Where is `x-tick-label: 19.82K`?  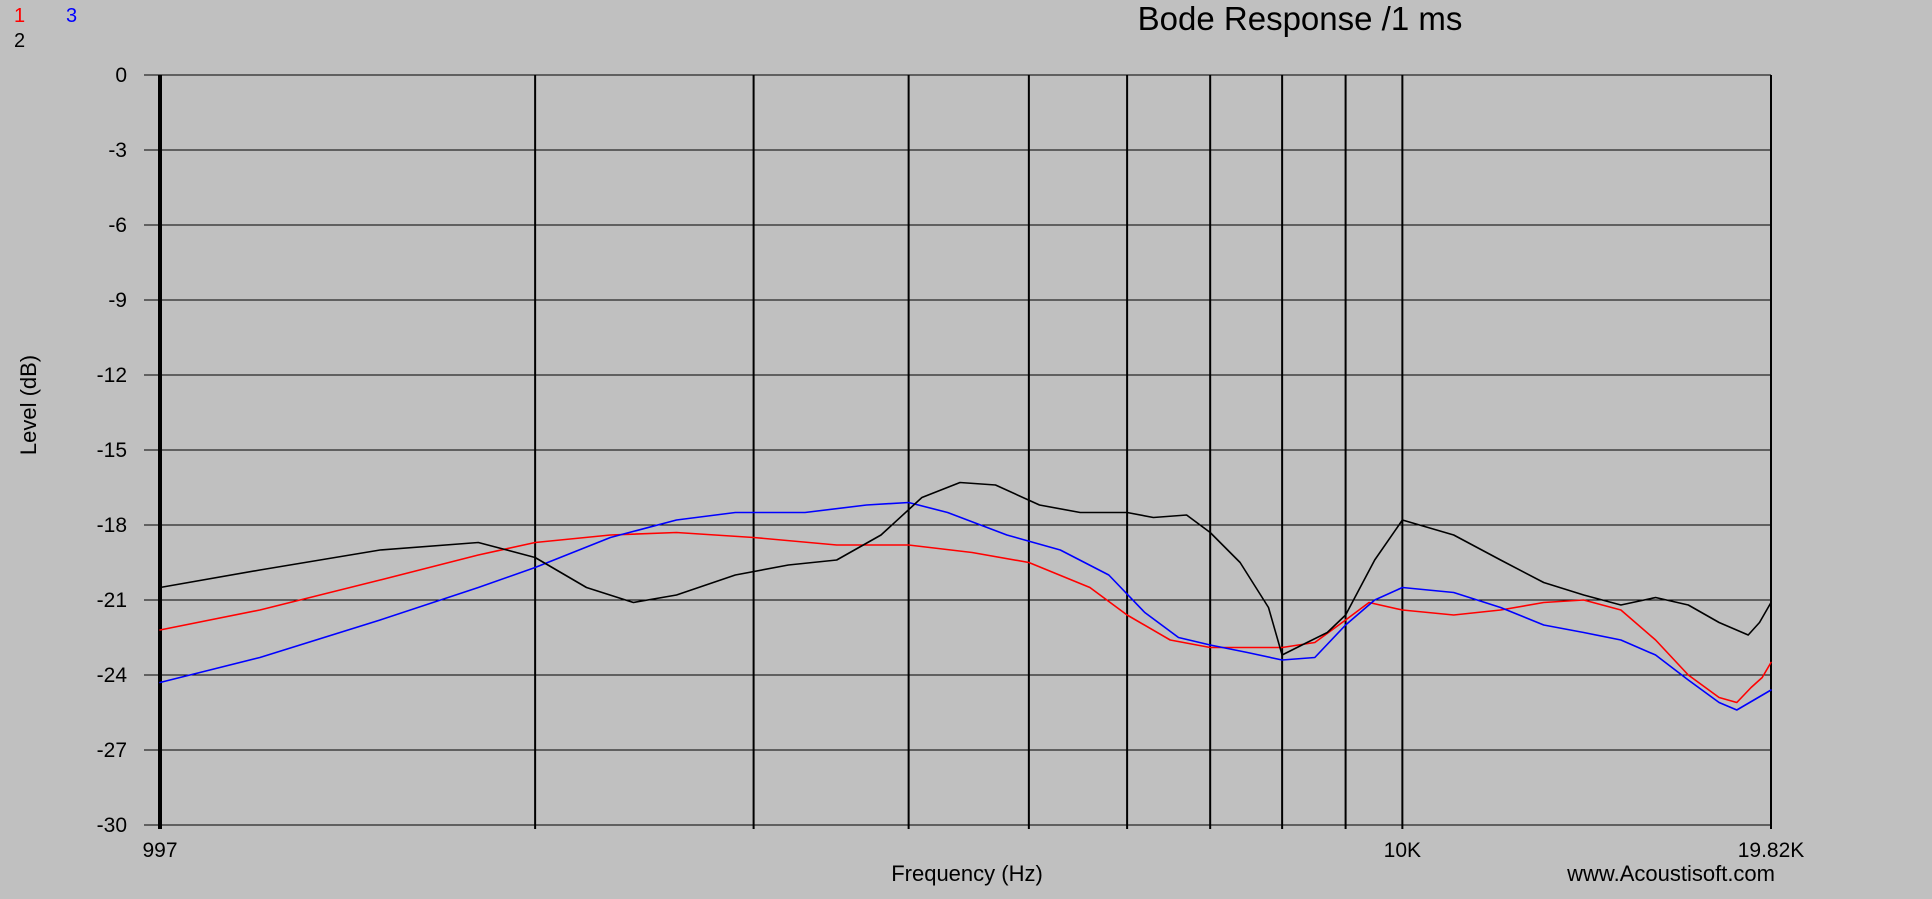 x-tick-label: 19.82K is located at coordinates (1771, 850).